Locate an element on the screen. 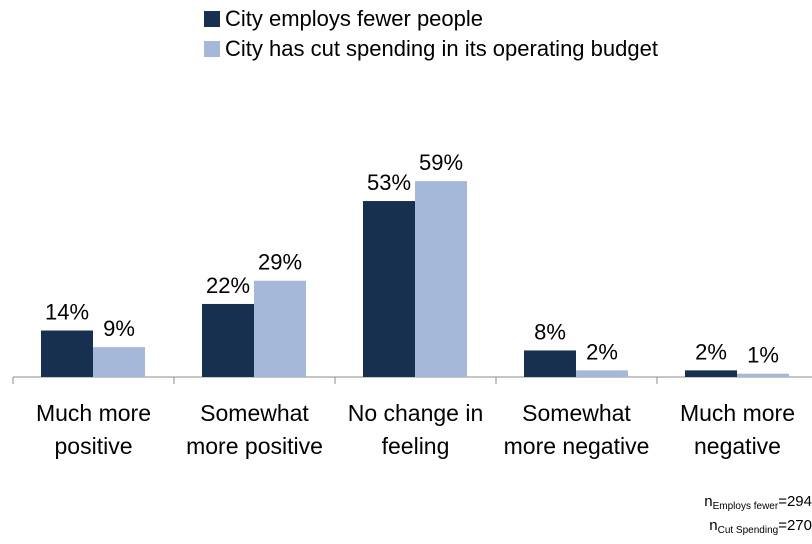 The width and height of the screenshot is (812, 544). data-label: 14% is located at coordinates (67, 312).